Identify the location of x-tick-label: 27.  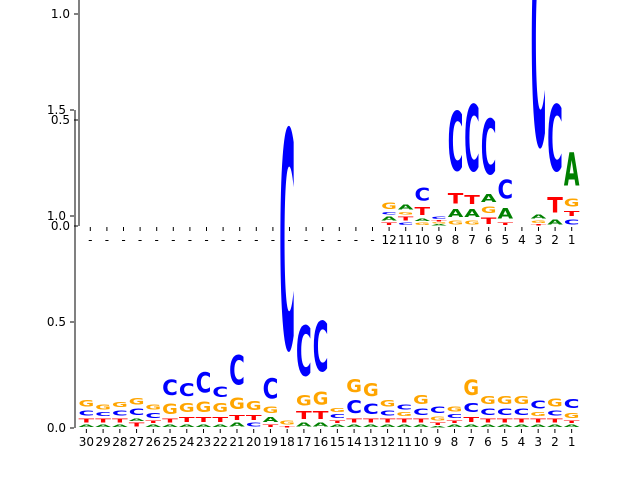
(136, 442).